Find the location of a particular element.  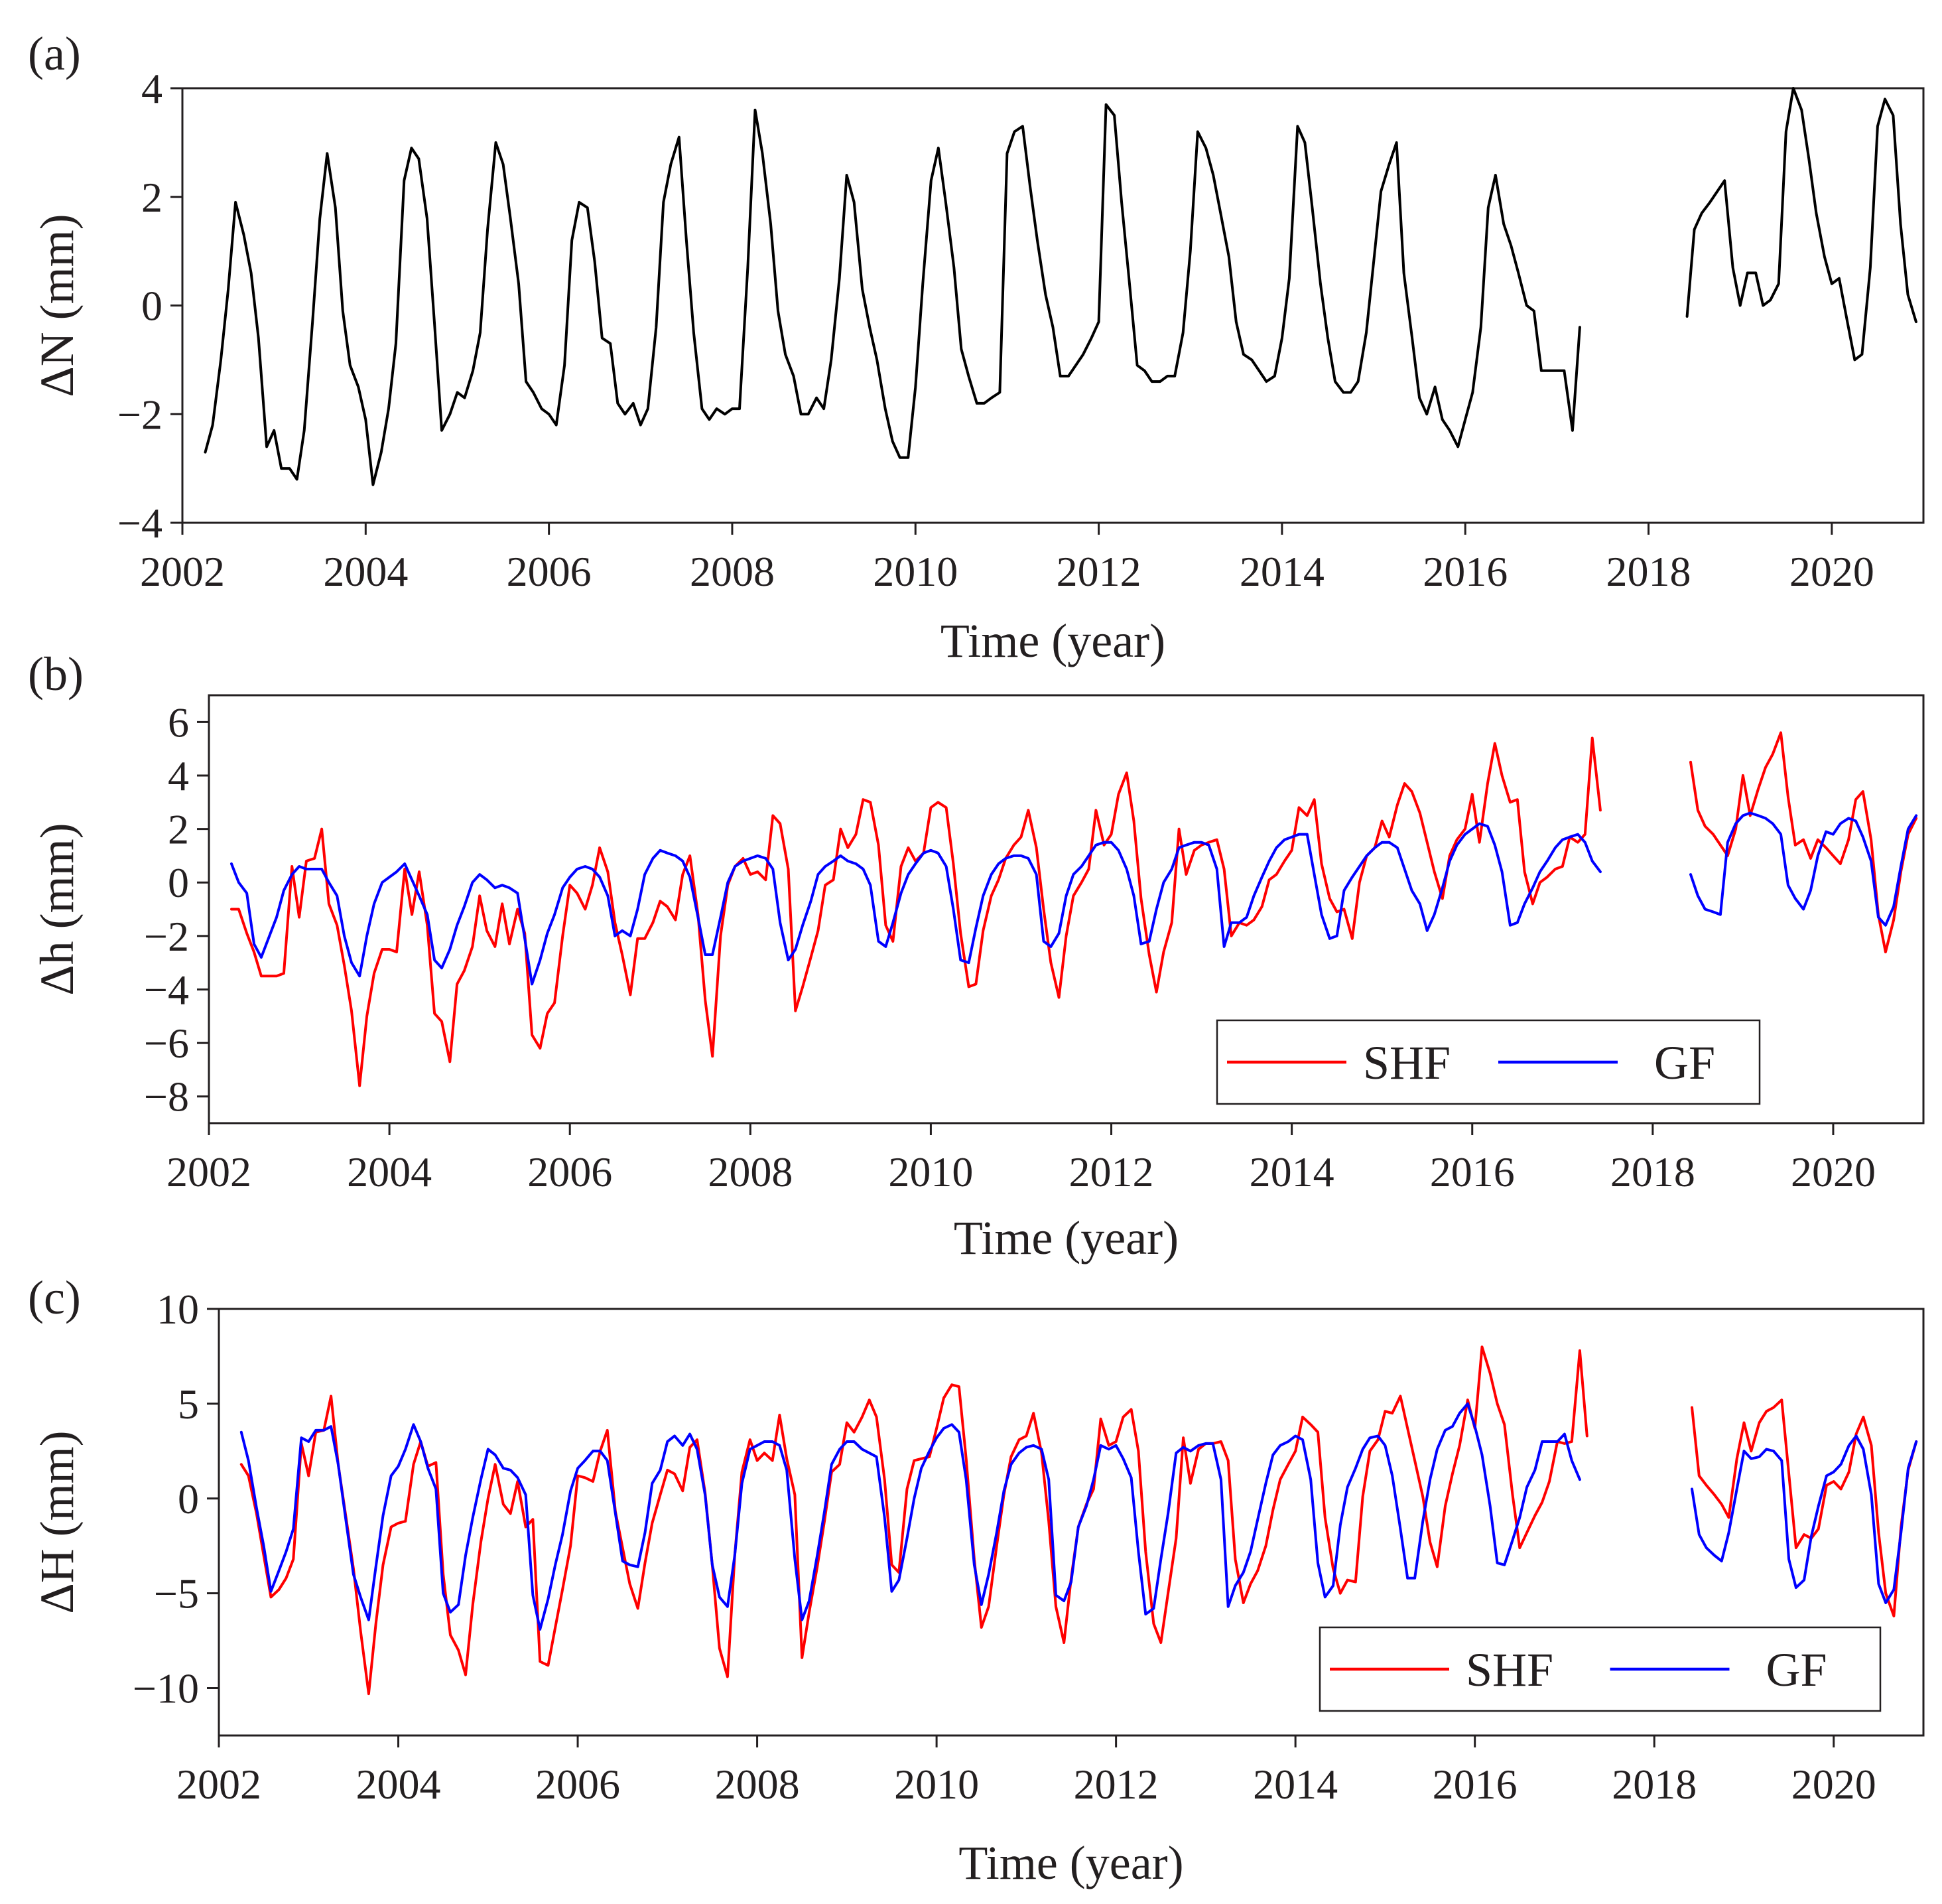

panel-label: (a) is located at coordinates (54, 53).